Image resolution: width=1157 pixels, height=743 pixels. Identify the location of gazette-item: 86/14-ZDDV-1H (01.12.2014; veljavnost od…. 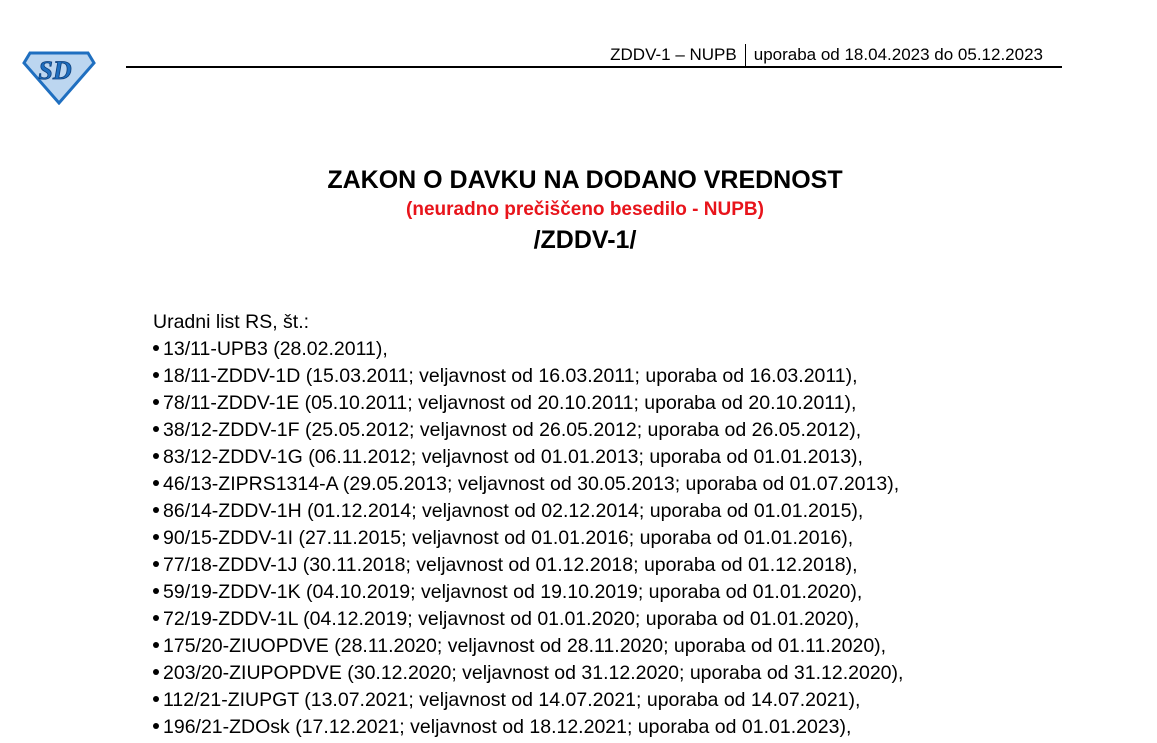
(528, 511).